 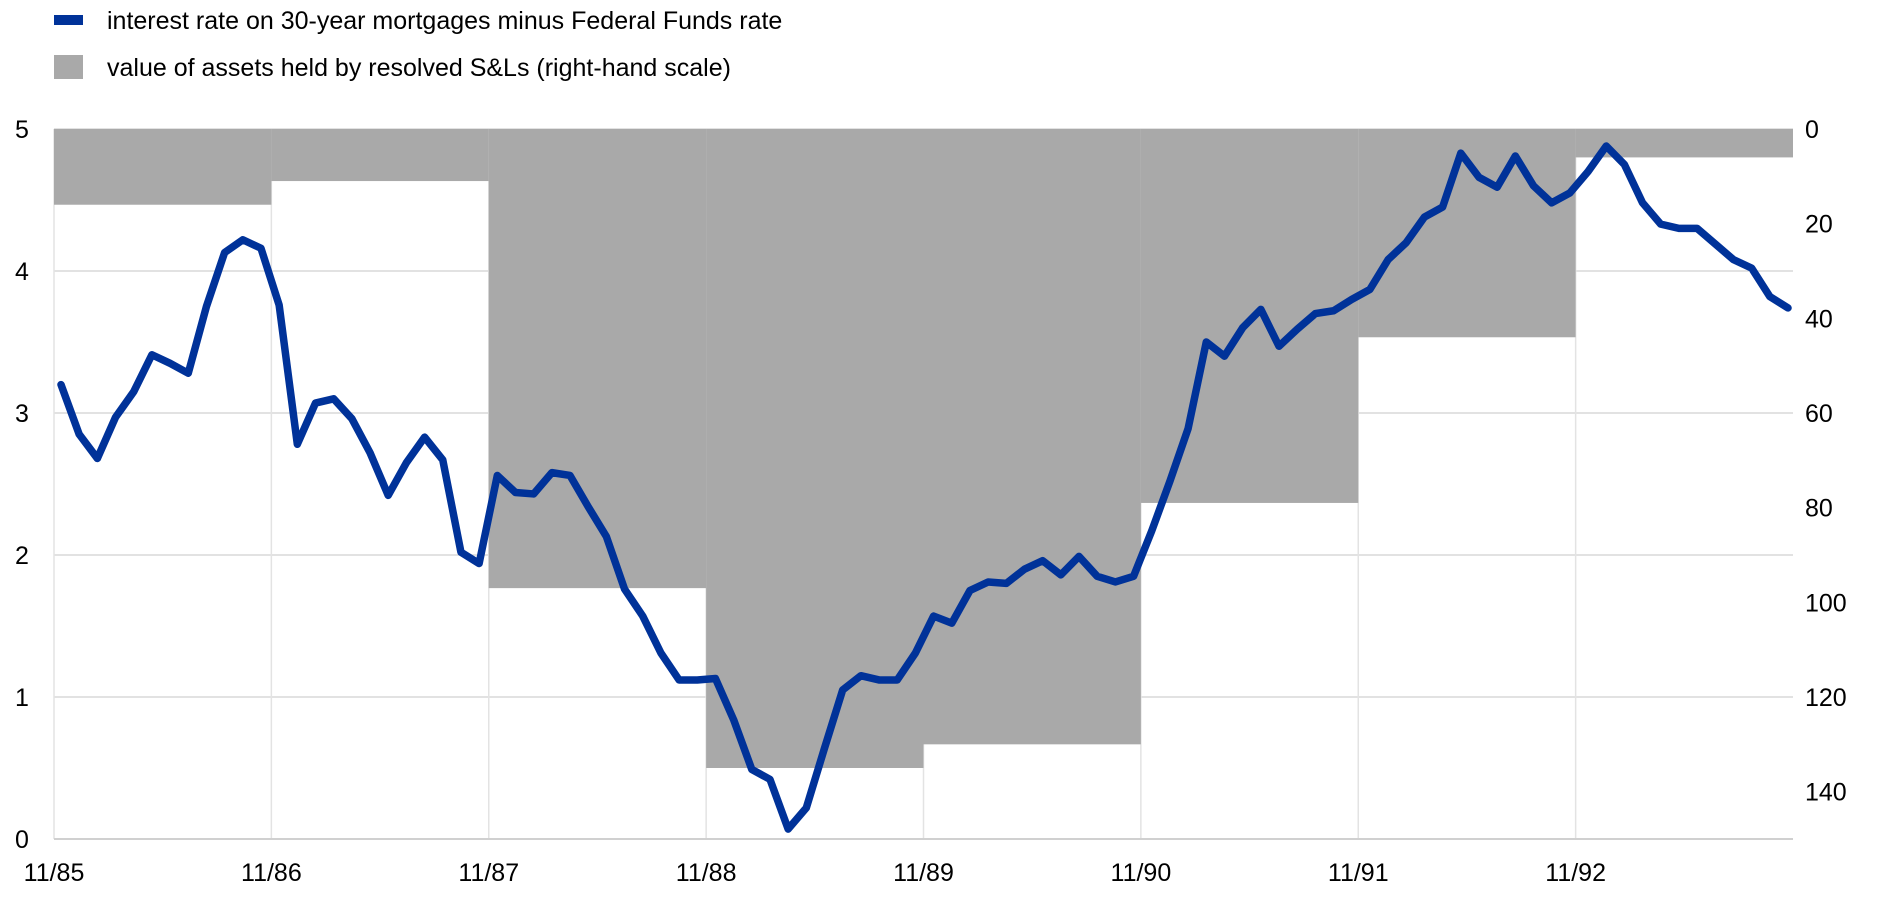 I want to click on x-axis-tick-label: 11/89, so click(x=923, y=873).